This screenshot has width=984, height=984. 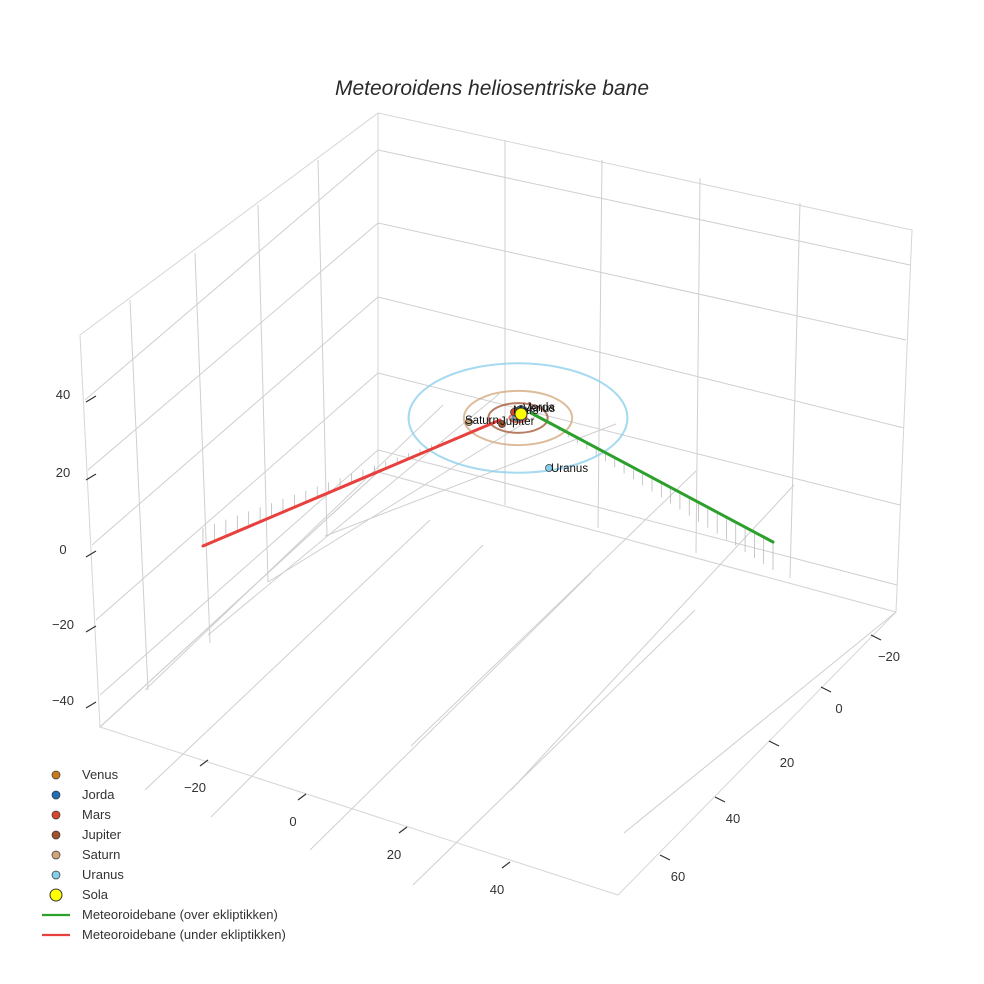 I want to click on saturn-orbit, so click(x=518, y=418).